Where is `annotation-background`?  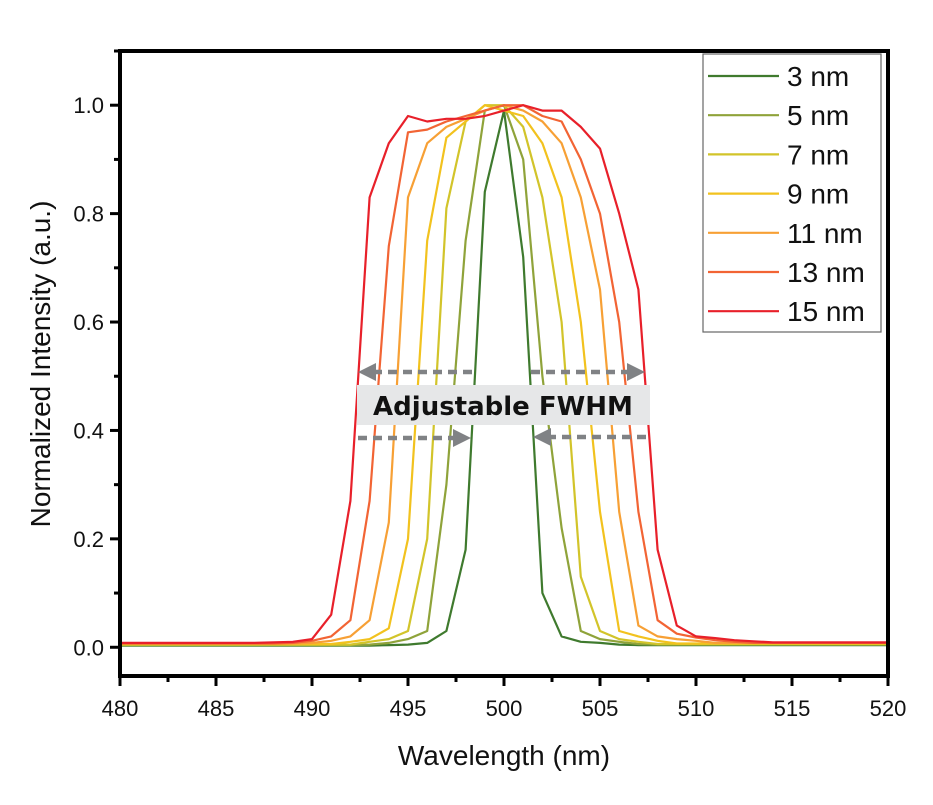 annotation-background is located at coordinates (503, 405).